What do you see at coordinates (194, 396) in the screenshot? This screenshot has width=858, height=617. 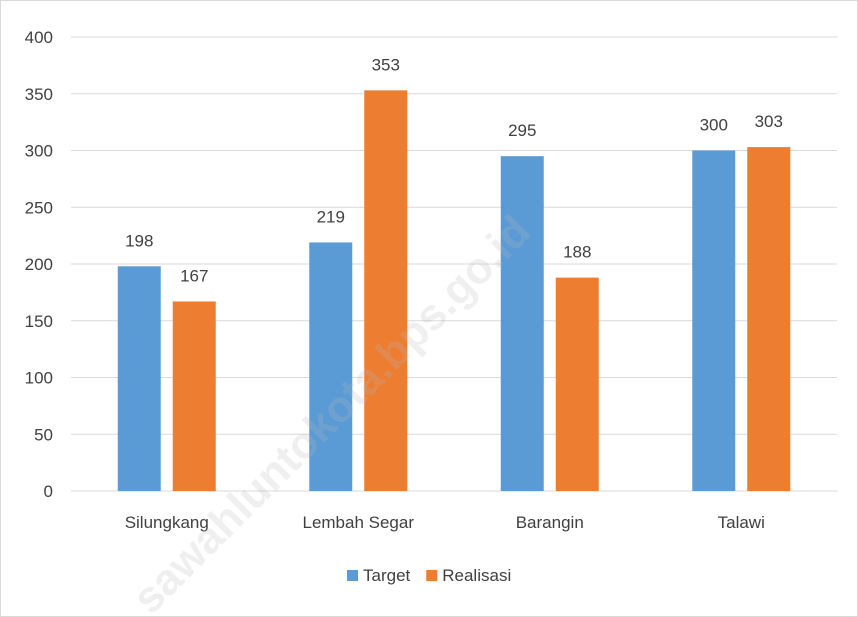 I see `bar-realisasi-silungkang` at bounding box center [194, 396].